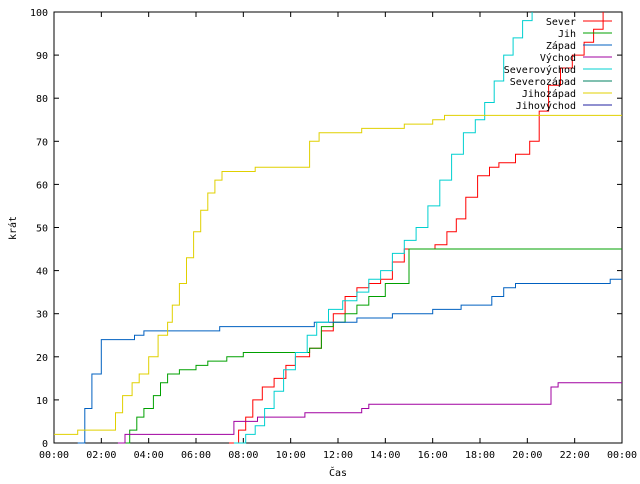  I want to click on legend-label: Jih, so click(567, 34).